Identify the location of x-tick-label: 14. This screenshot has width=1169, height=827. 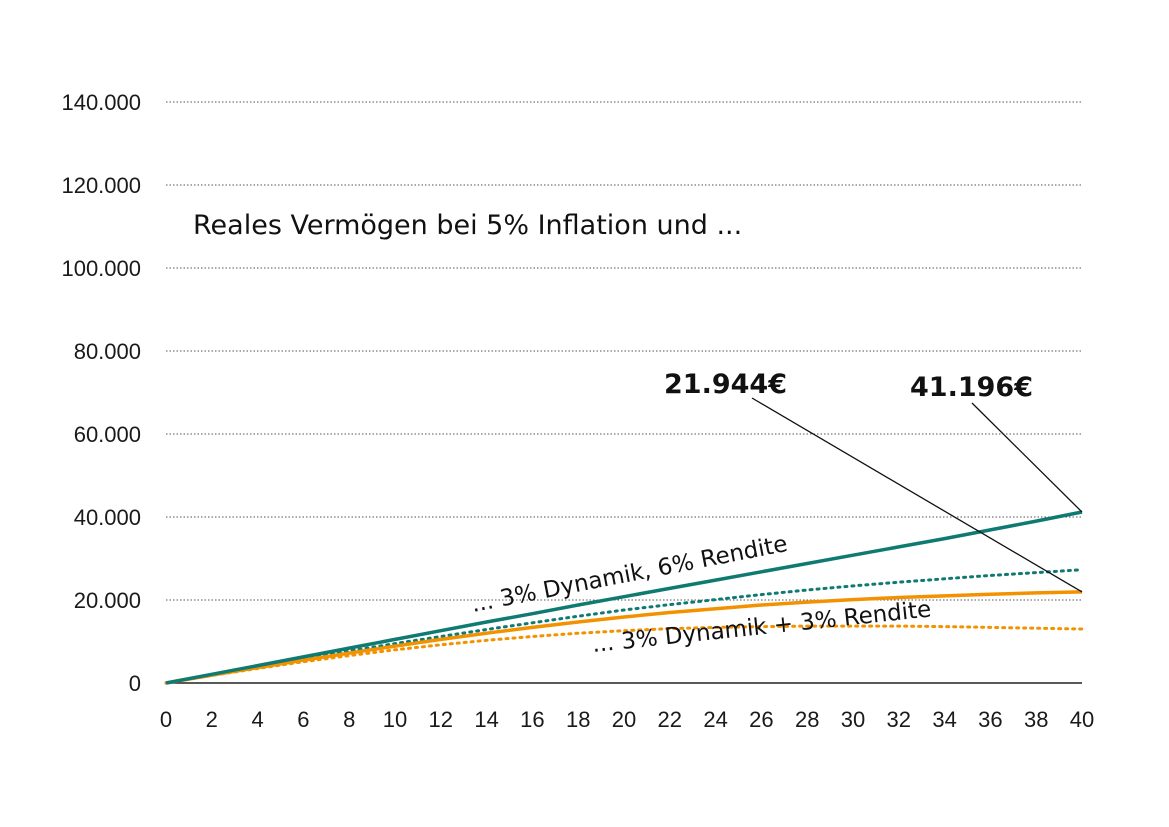
(486, 719).